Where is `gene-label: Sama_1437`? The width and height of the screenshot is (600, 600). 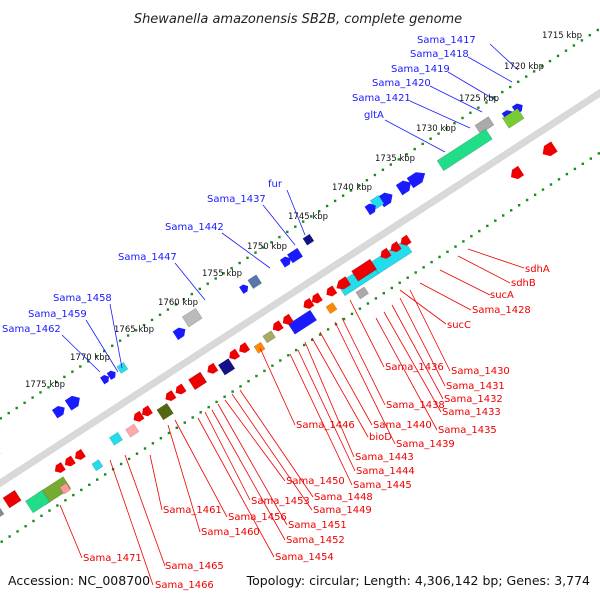
gene-label: Sama_1437 is located at coordinates (236, 199).